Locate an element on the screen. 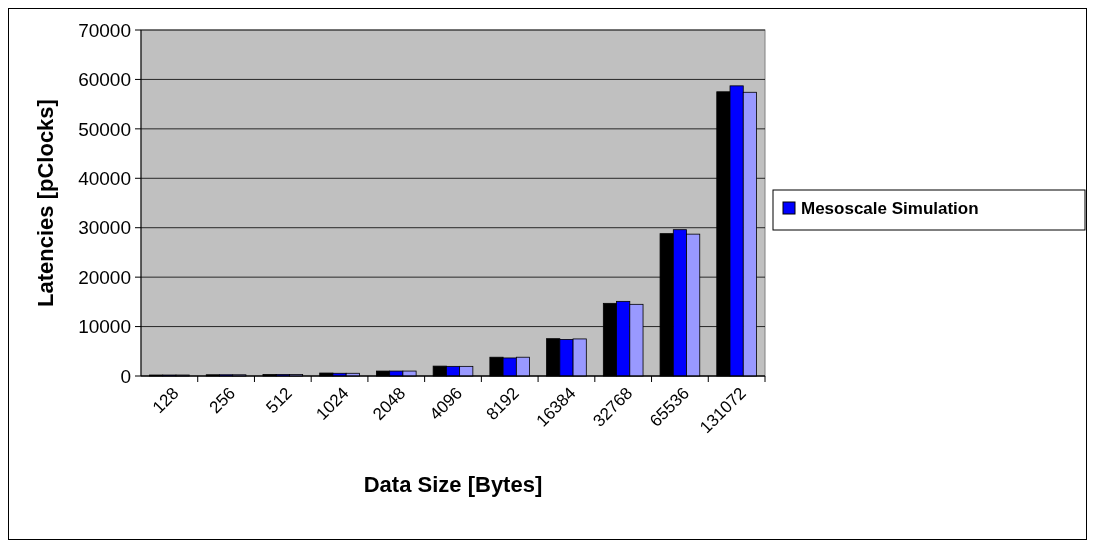 The height and width of the screenshot is (548, 1095). y-tick-label: 40000 is located at coordinates (104, 178).